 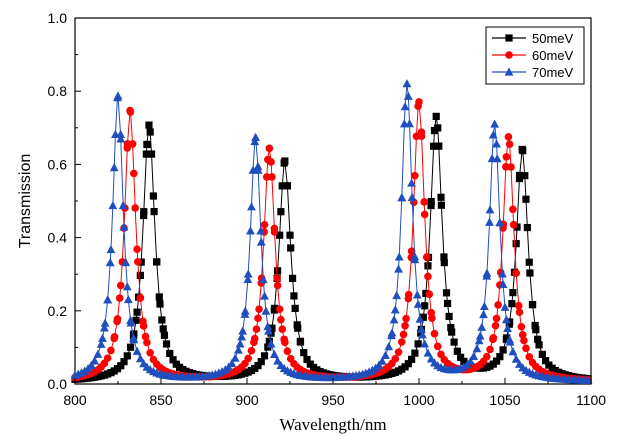 I want to click on x-tick-label: 900, so click(x=247, y=400).